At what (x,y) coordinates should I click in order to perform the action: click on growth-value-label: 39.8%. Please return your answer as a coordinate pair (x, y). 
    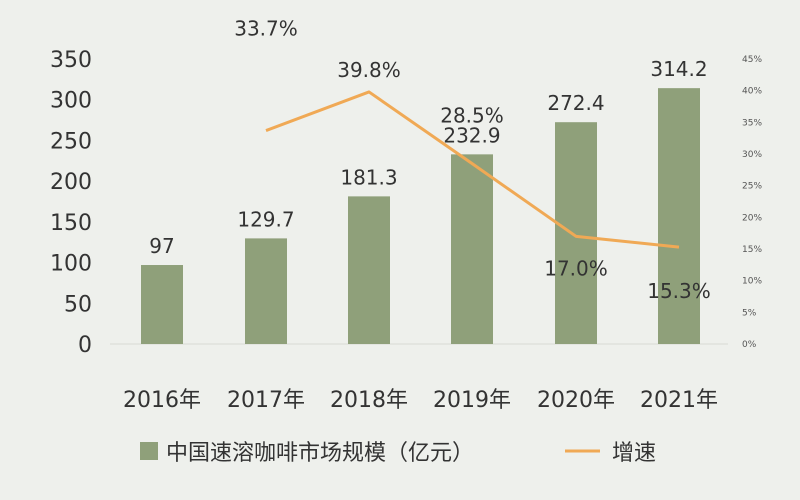
    Looking at the image, I should click on (369, 70).